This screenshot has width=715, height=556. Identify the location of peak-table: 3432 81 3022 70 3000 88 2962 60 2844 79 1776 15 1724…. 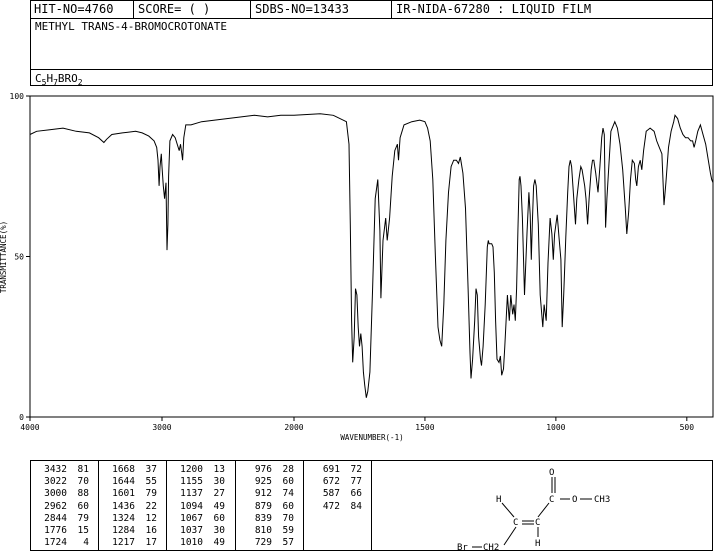
(201, 505).